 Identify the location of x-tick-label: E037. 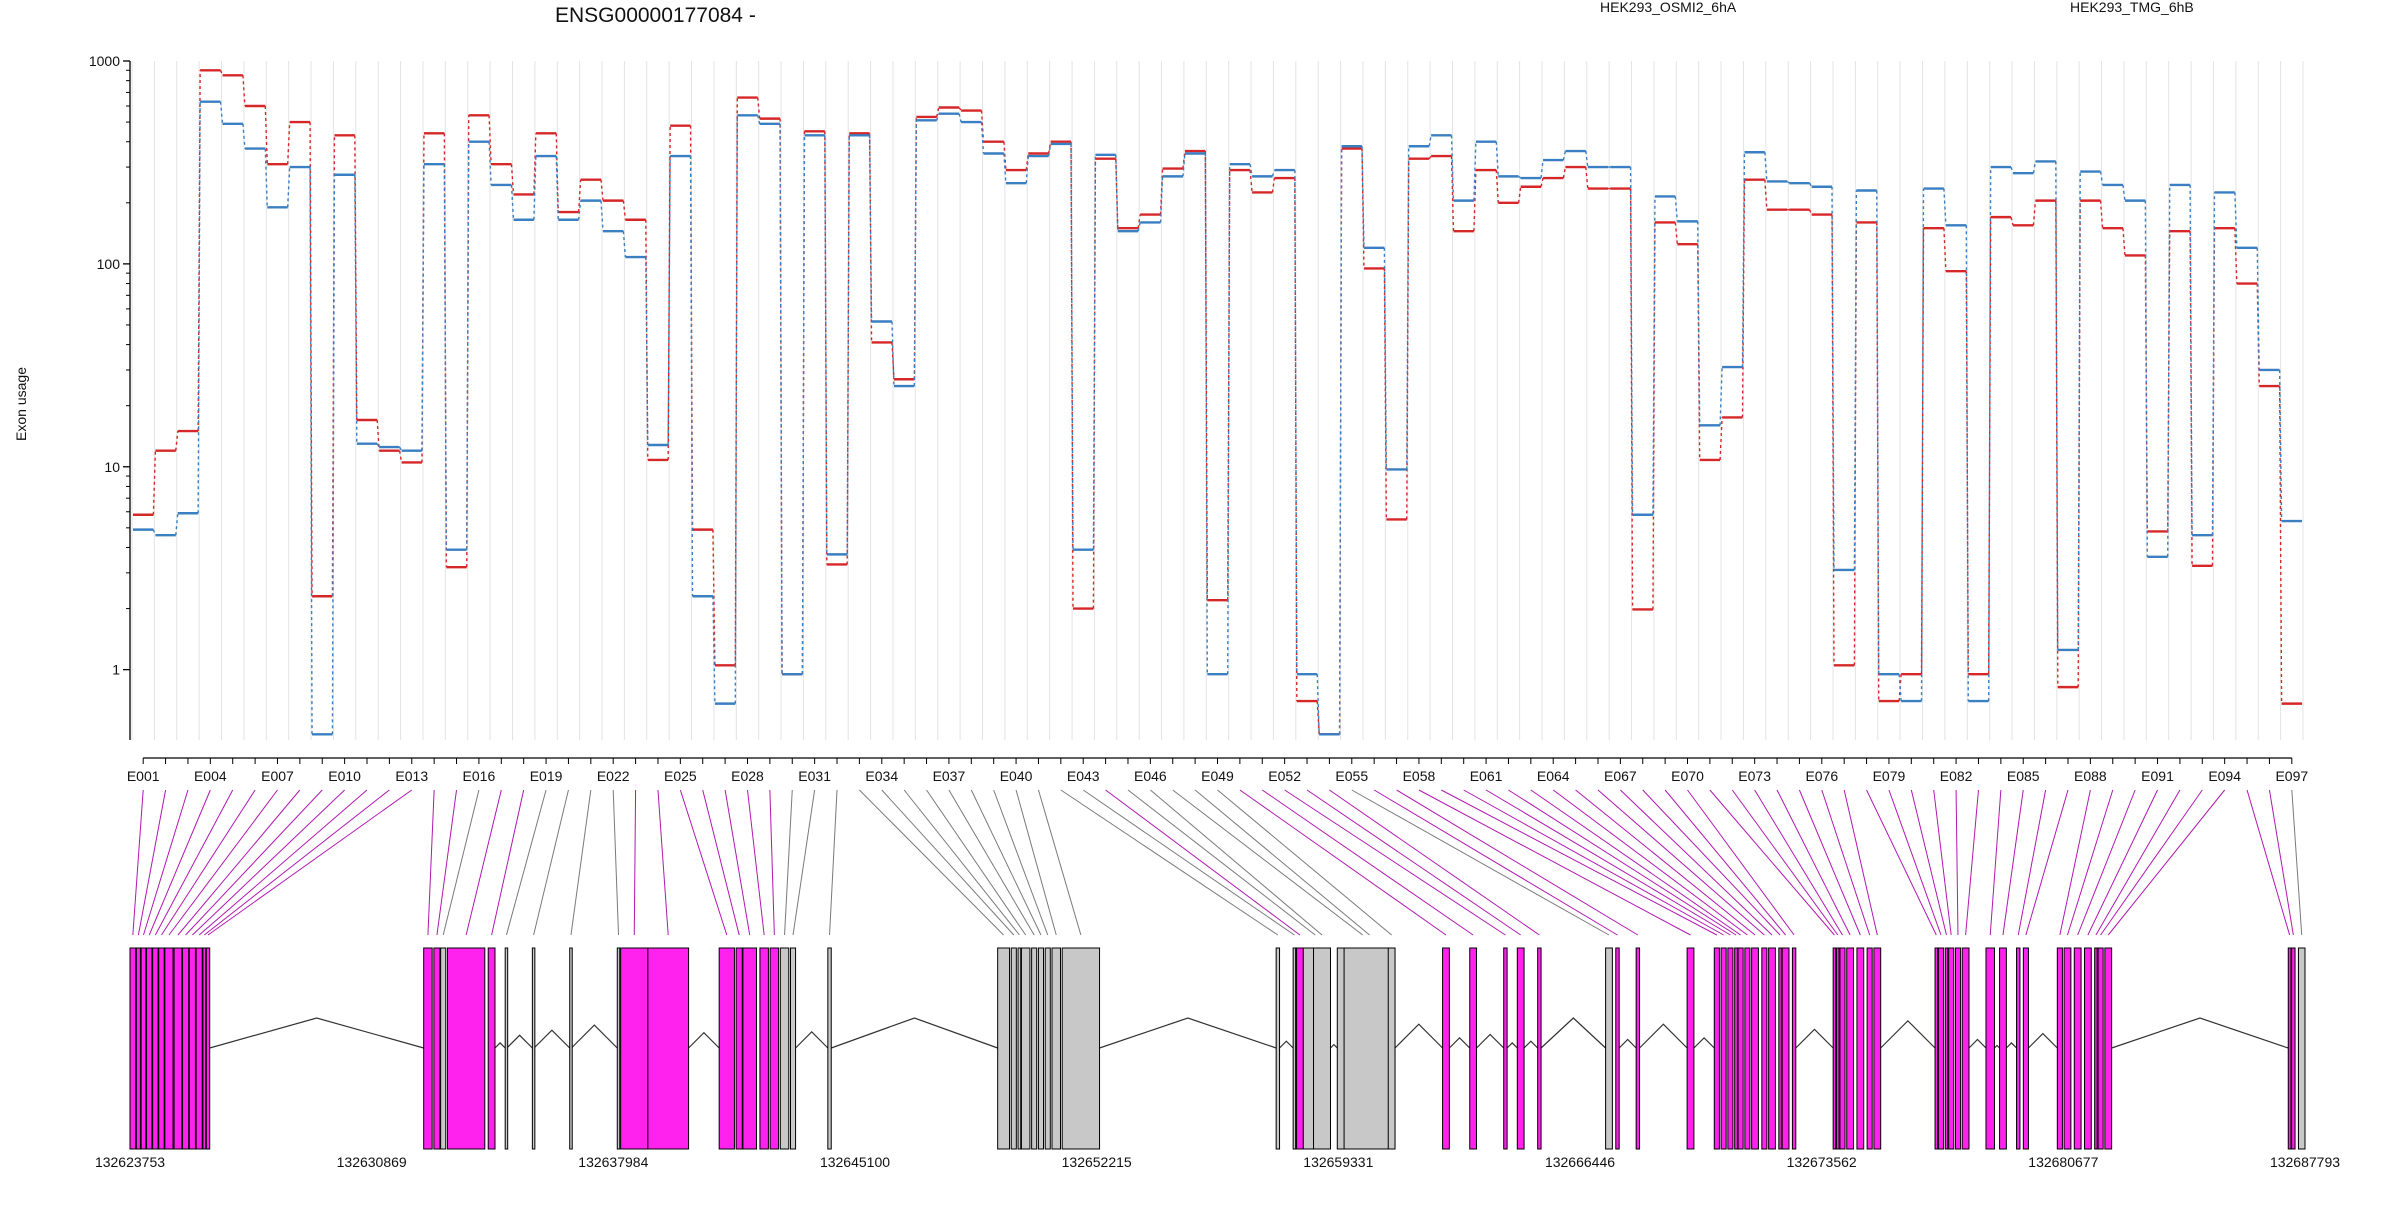
(949, 776).